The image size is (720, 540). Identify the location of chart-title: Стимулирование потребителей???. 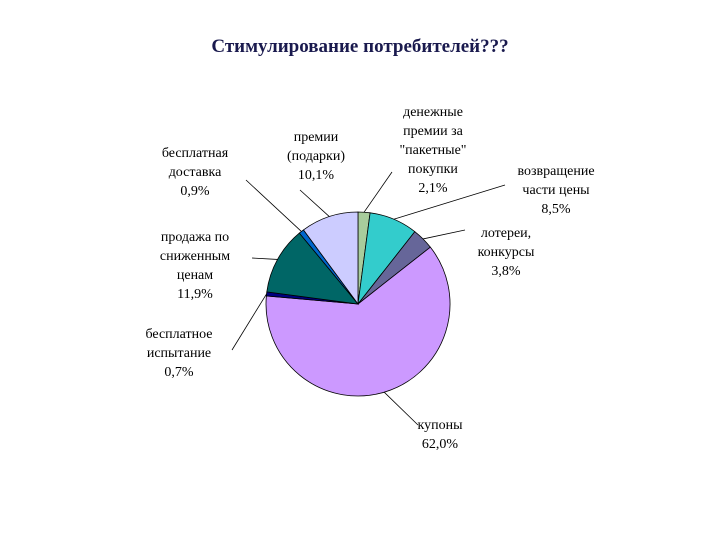
(360, 46).